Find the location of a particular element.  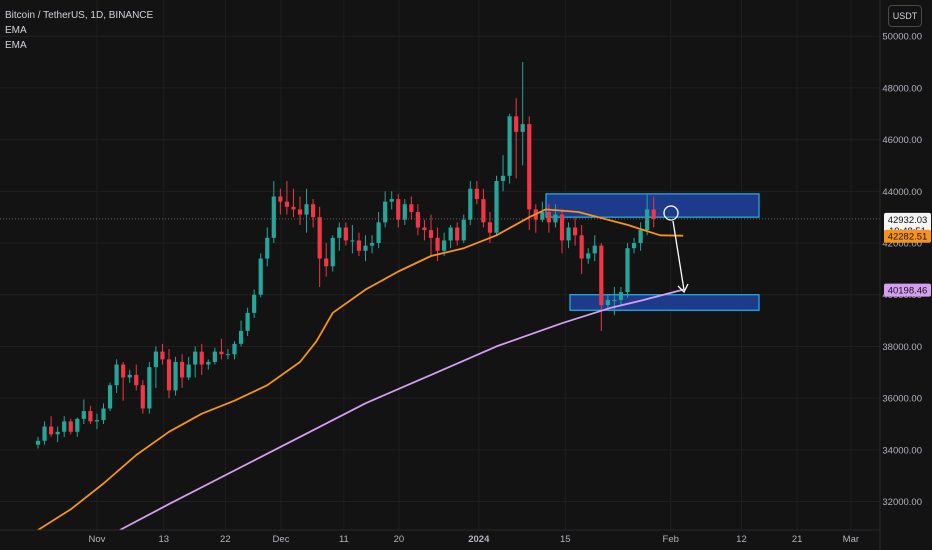

price-tick-label: 36000.00 is located at coordinates (902, 399).